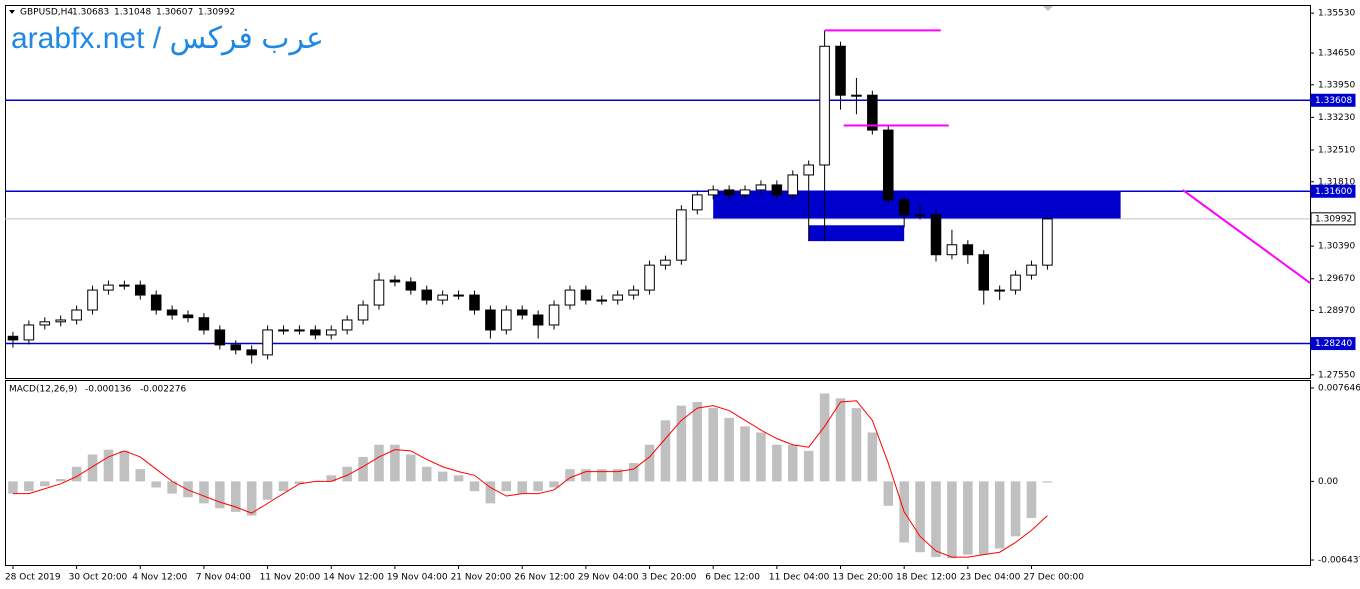  I want to click on y2-tick-label: -0.006437, so click(1339, 561).